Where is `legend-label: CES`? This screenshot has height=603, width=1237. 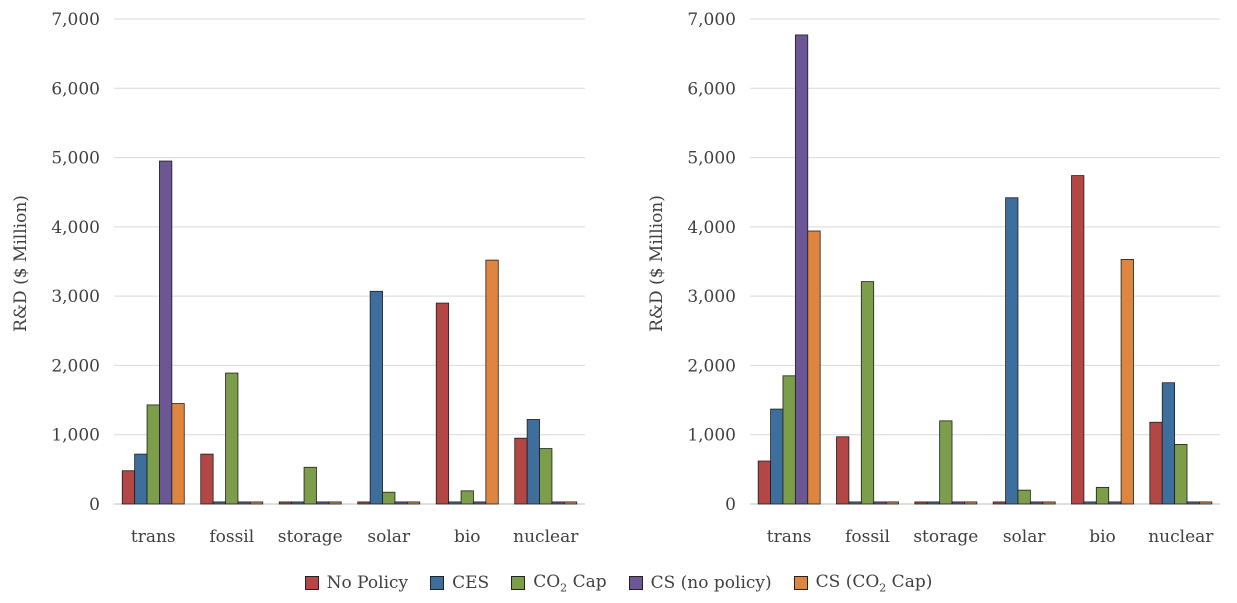
legend-label: CES is located at coordinates (470, 583).